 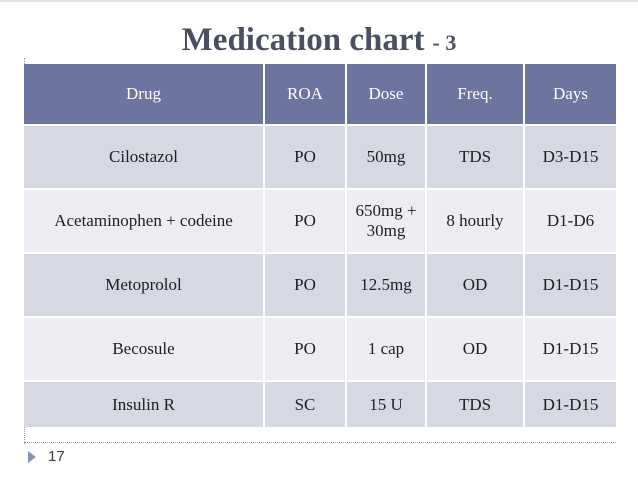 What do you see at coordinates (305, 94) in the screenshot?
I see `header-roa: ROA` at bounding box center [305, 94].